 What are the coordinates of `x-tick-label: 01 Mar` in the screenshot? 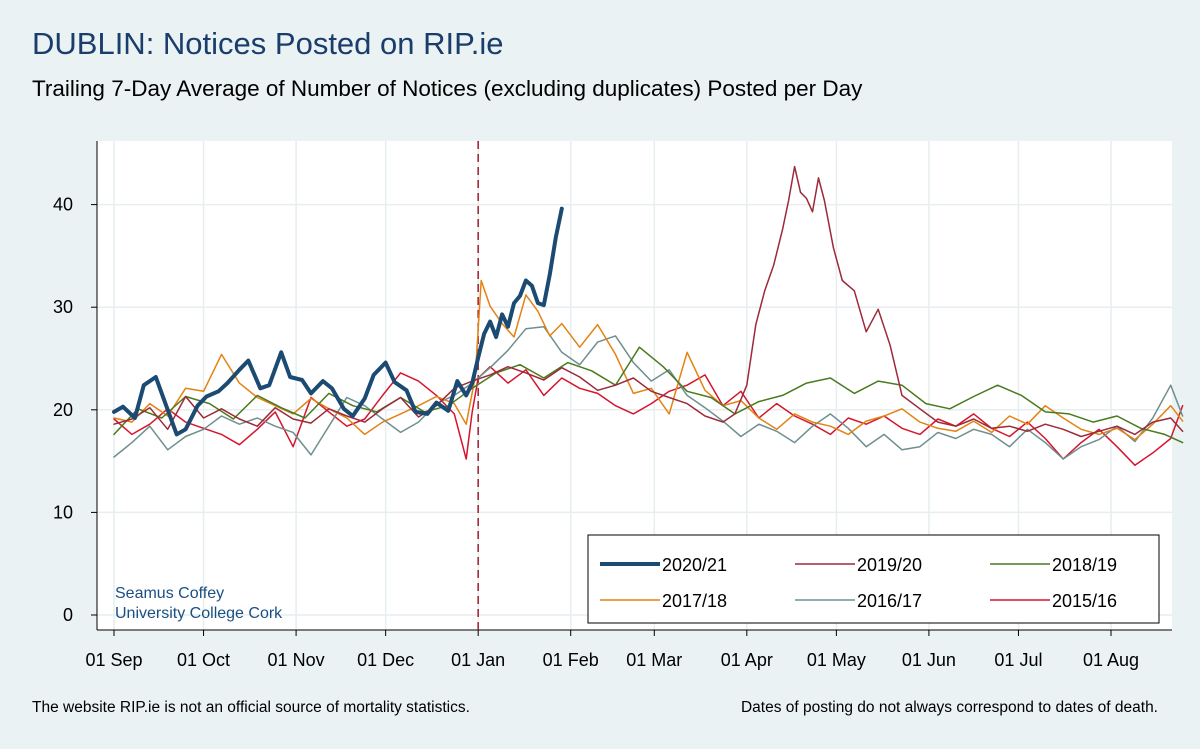 It's located at (654, 660).